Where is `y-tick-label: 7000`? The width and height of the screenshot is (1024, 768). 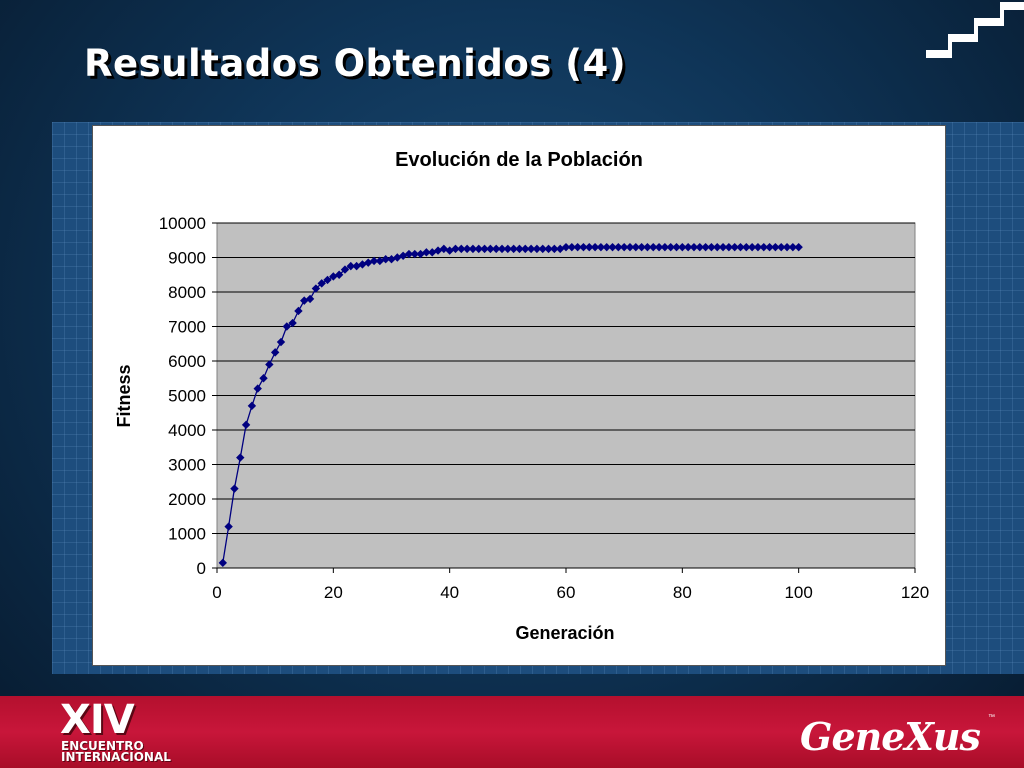
y-tick-label: 7000 is located at coordinates (187, 327).